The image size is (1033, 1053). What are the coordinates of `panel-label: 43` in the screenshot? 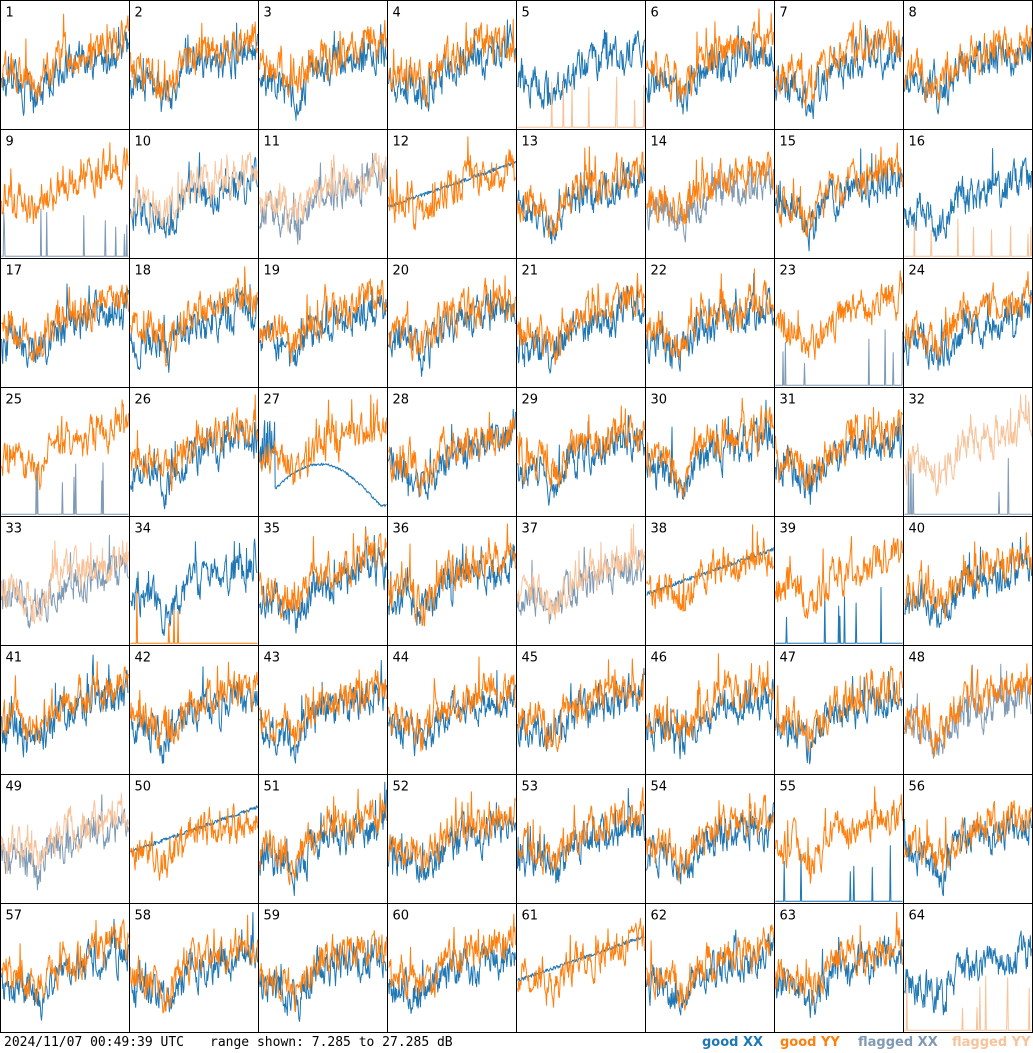 It's located at (272, 658).